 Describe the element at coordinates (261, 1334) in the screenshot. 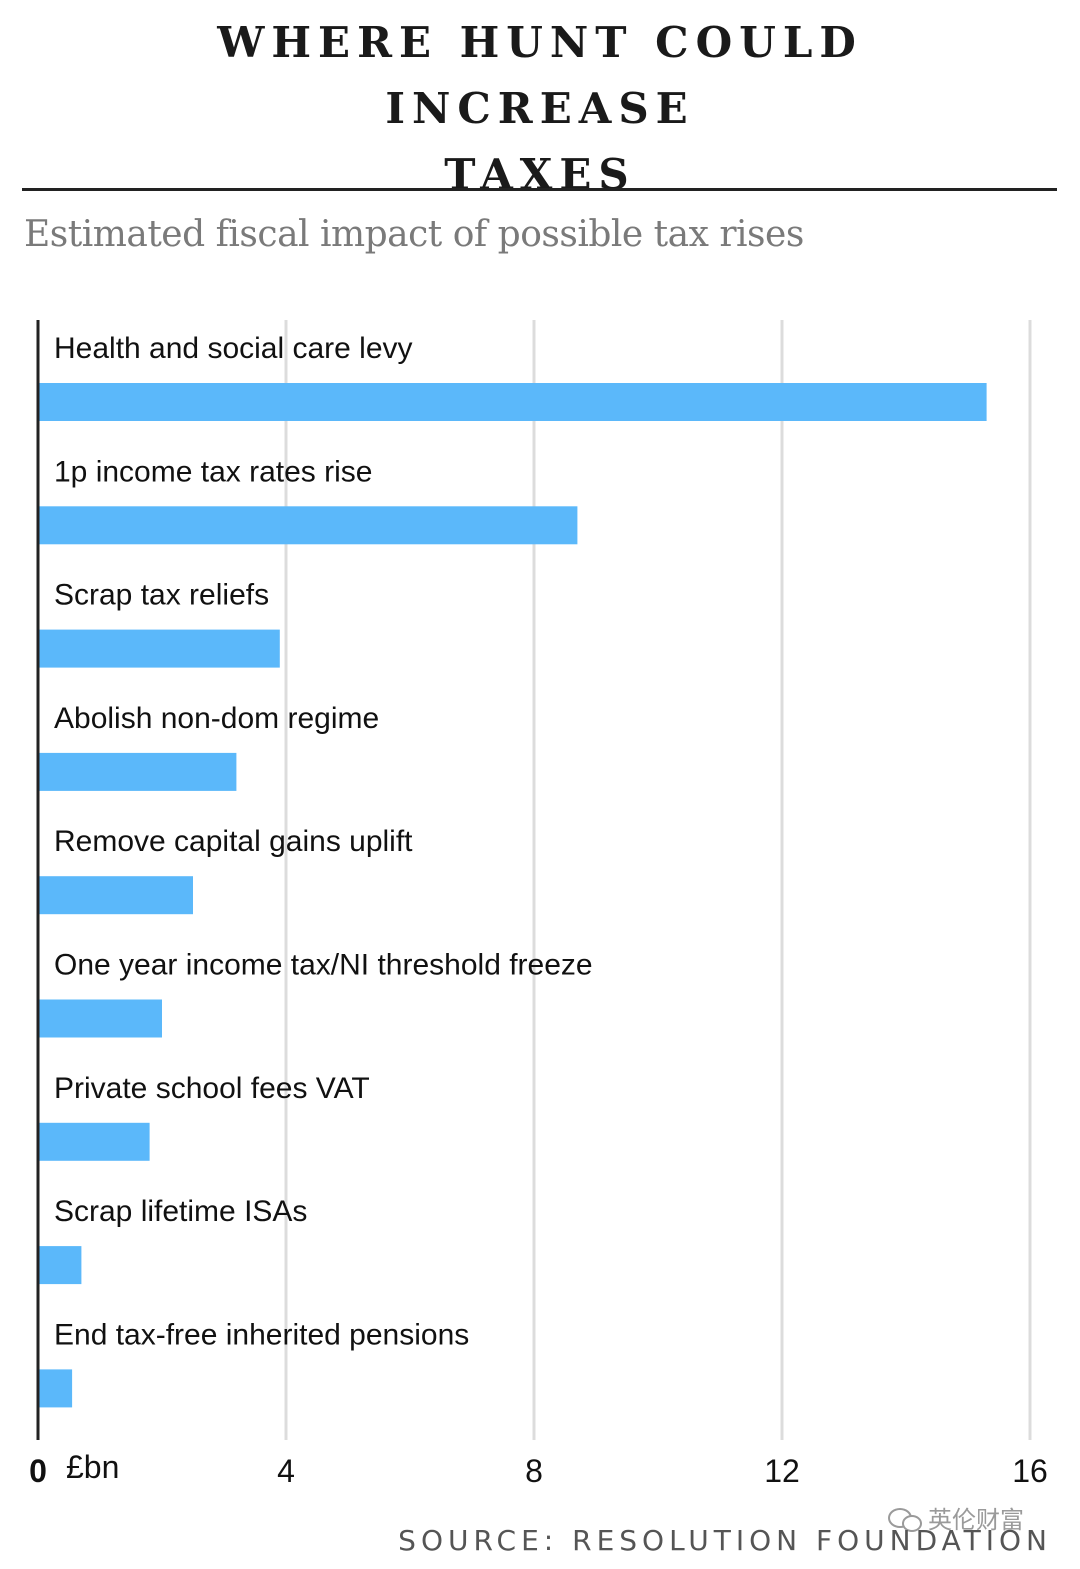

I see `bar-label-9: End tax-free inherited pensions` at that location.